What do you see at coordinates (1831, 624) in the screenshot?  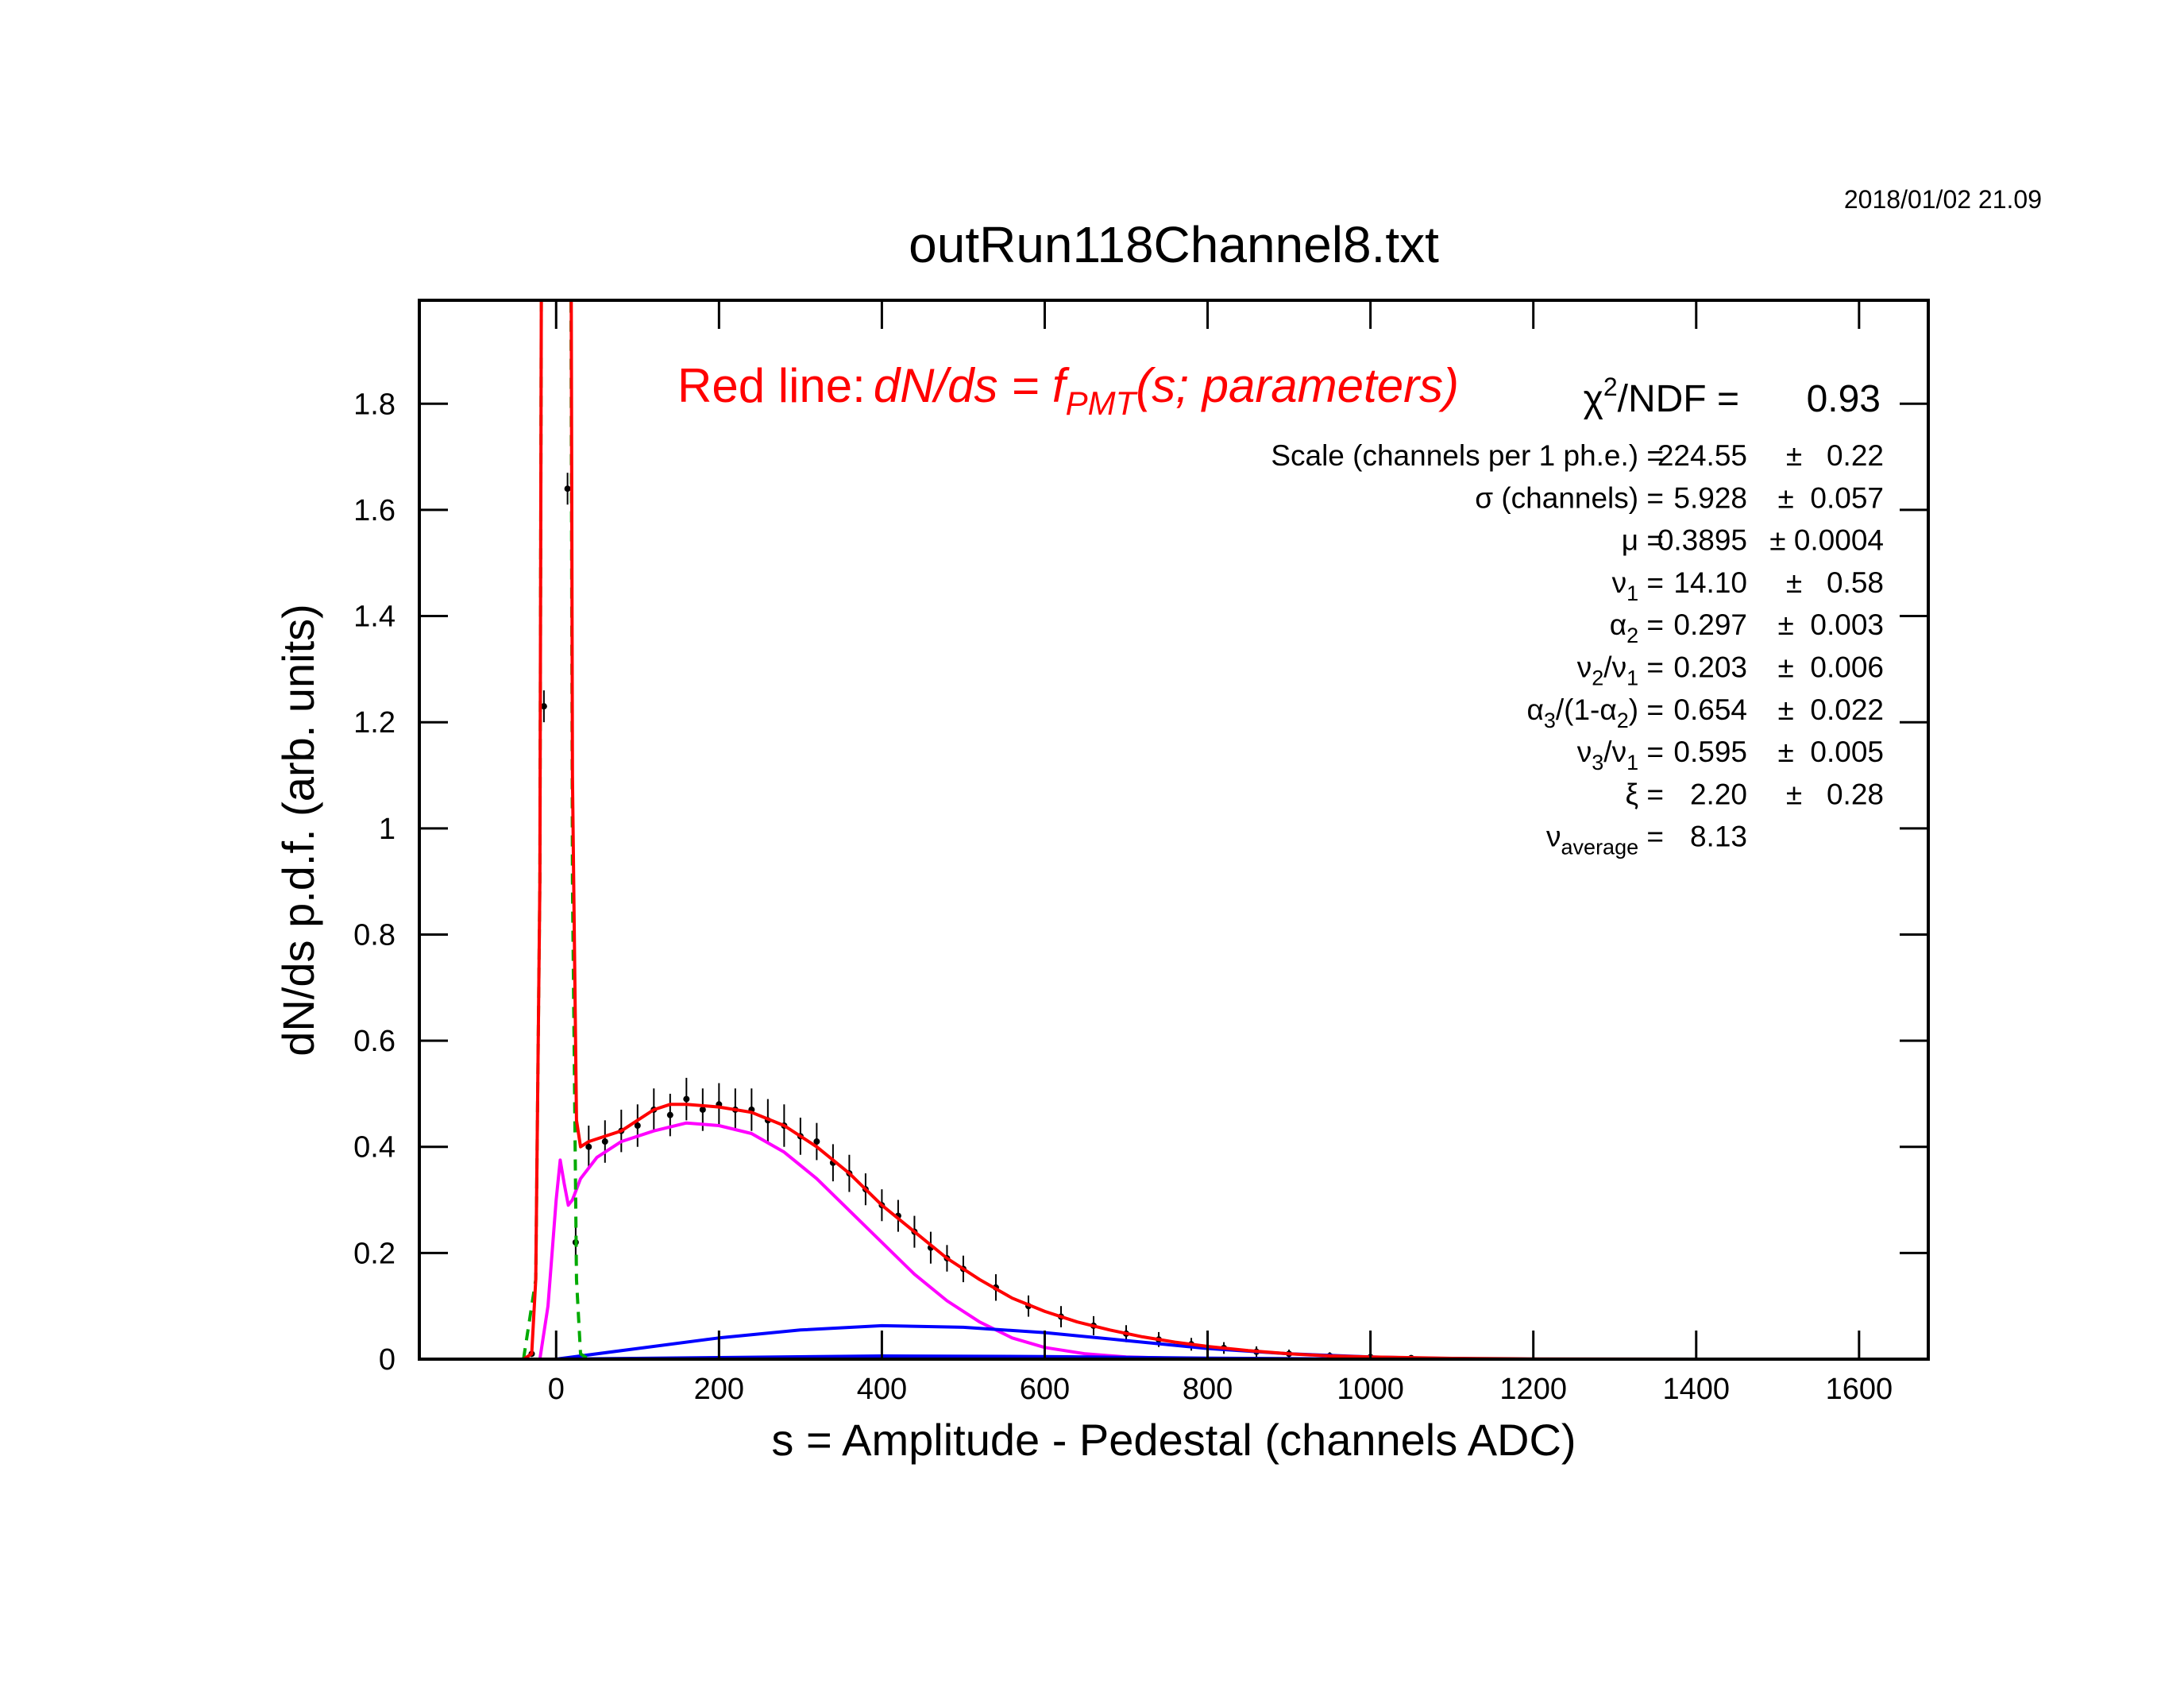 I see `stat-error: ± 0.003` at bounding box center [1831, 624].